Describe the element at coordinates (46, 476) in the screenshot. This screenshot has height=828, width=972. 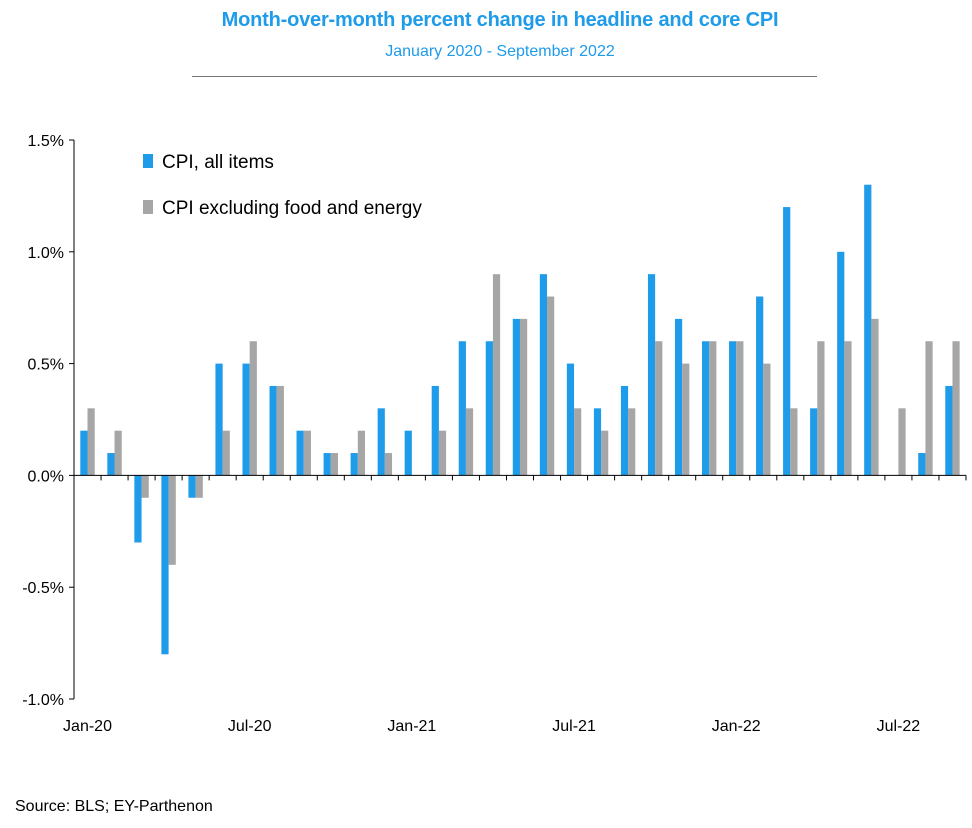
I see `y-tick-label: 0.0%` at that location.